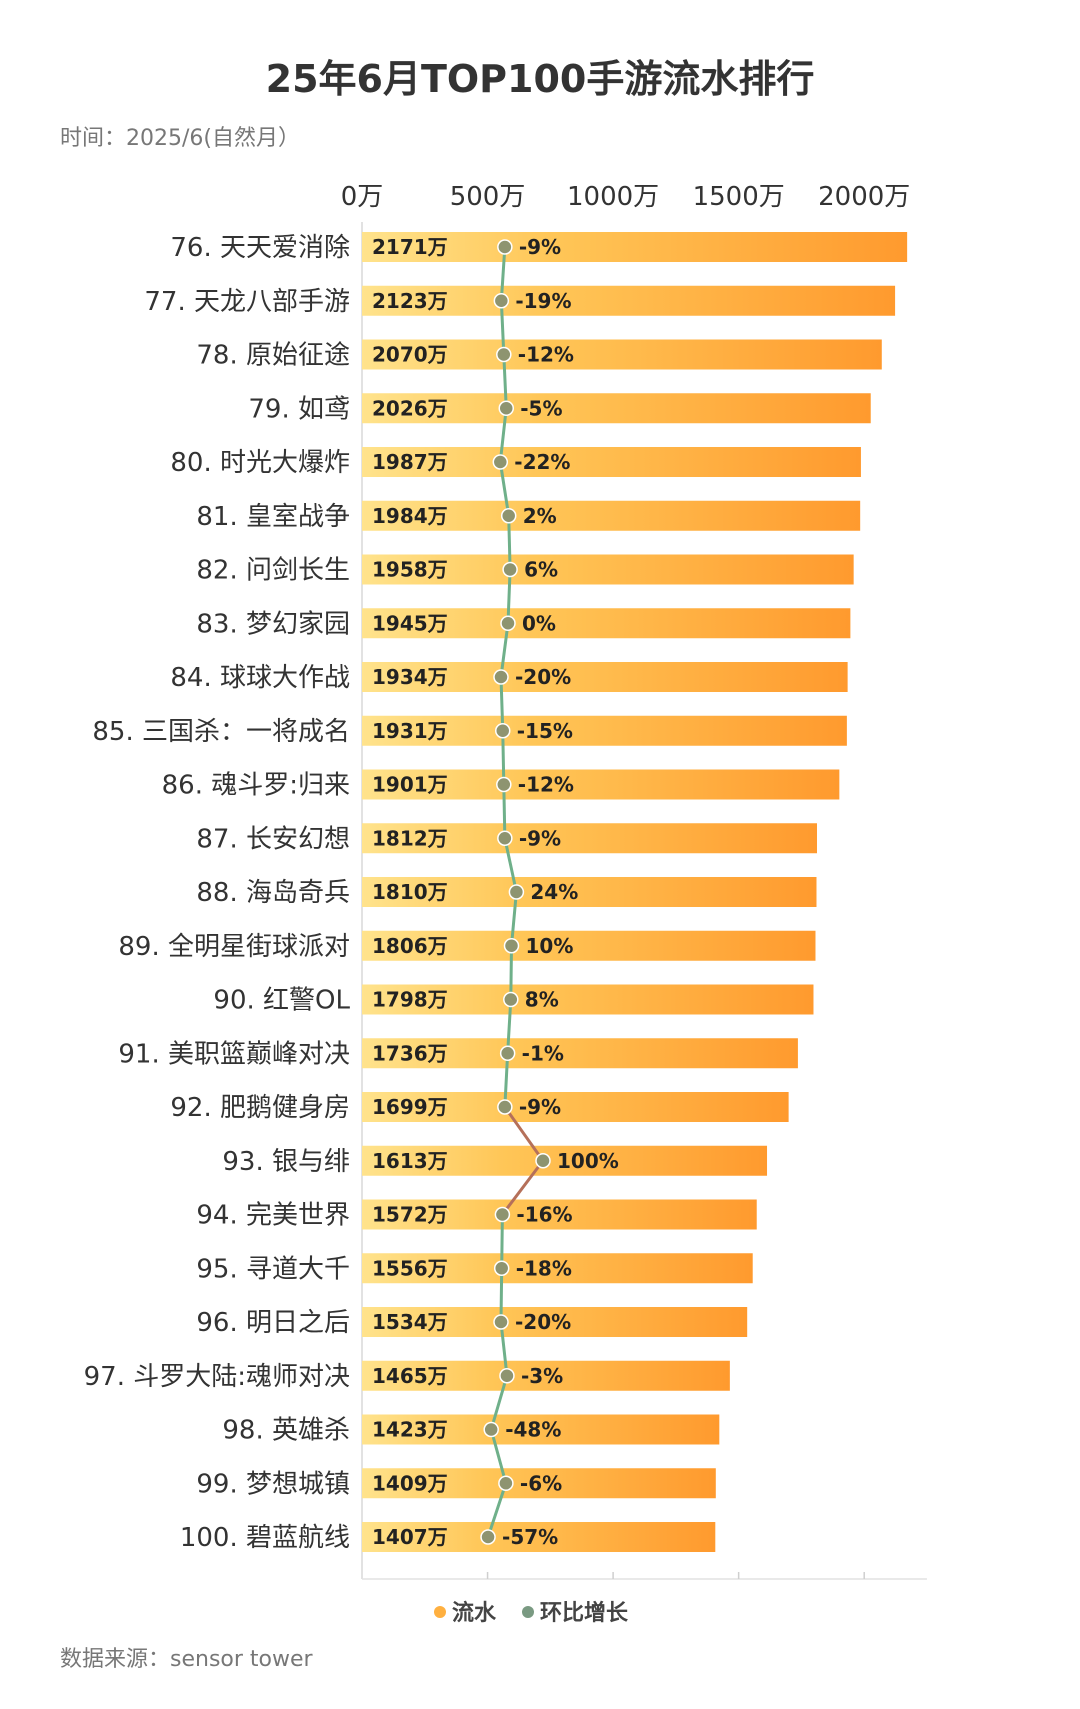 The image size is (1080, 1709). Describe the element at coordinates (542, 1000) in the screenshot. I see `growth-value-label: 8%` at that location.